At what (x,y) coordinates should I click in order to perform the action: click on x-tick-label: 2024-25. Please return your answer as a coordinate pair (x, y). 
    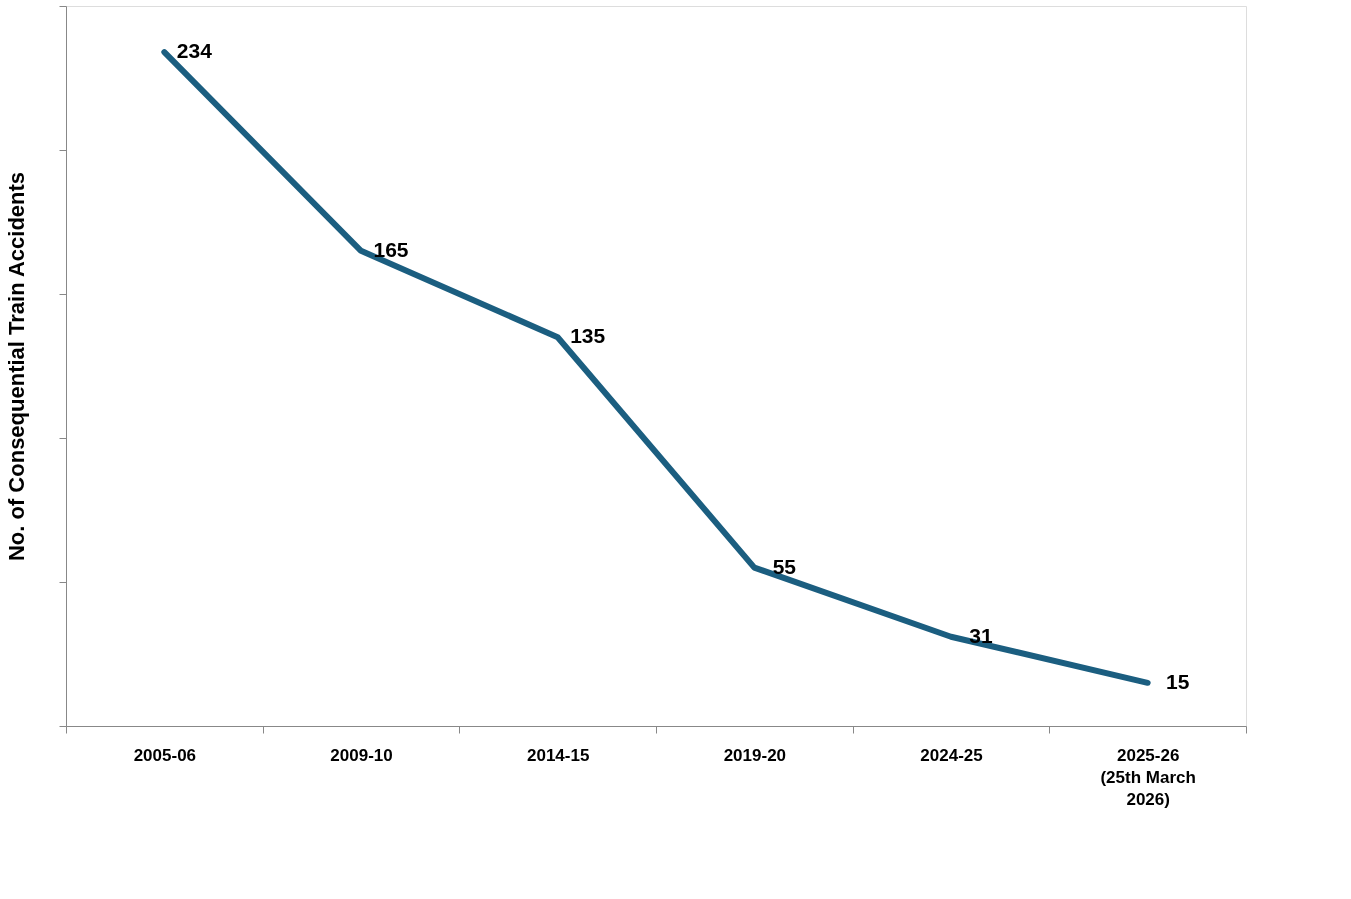
    Looking at the image, I should click on (951, 755).